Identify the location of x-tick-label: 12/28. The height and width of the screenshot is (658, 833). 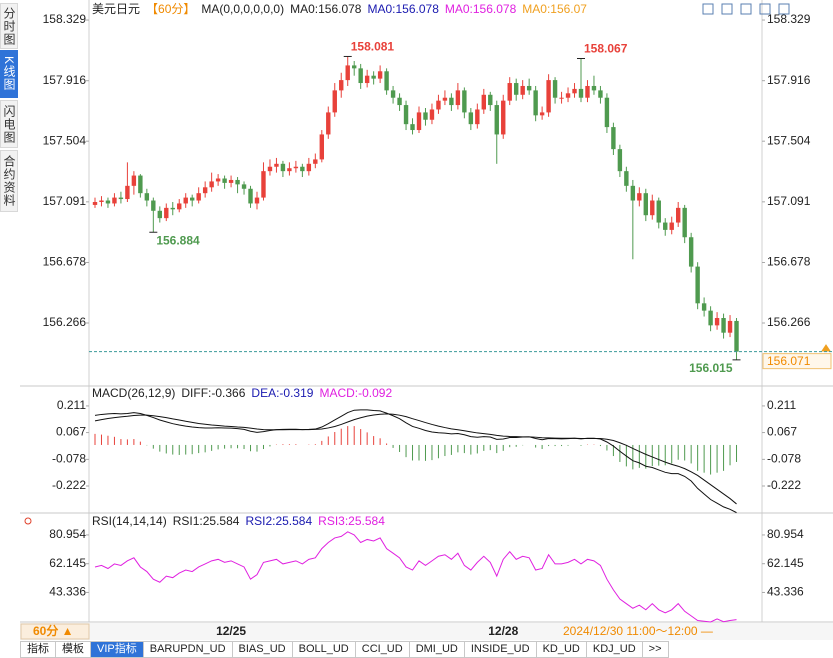
(503, 631).